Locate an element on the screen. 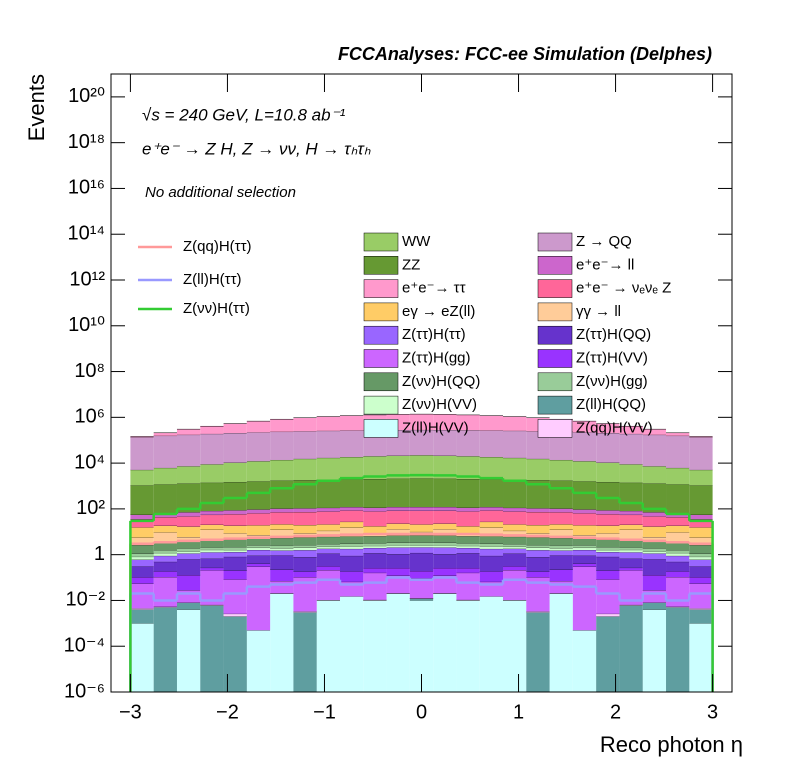  annotation: No additional selection is located at coordinates (220, 192).